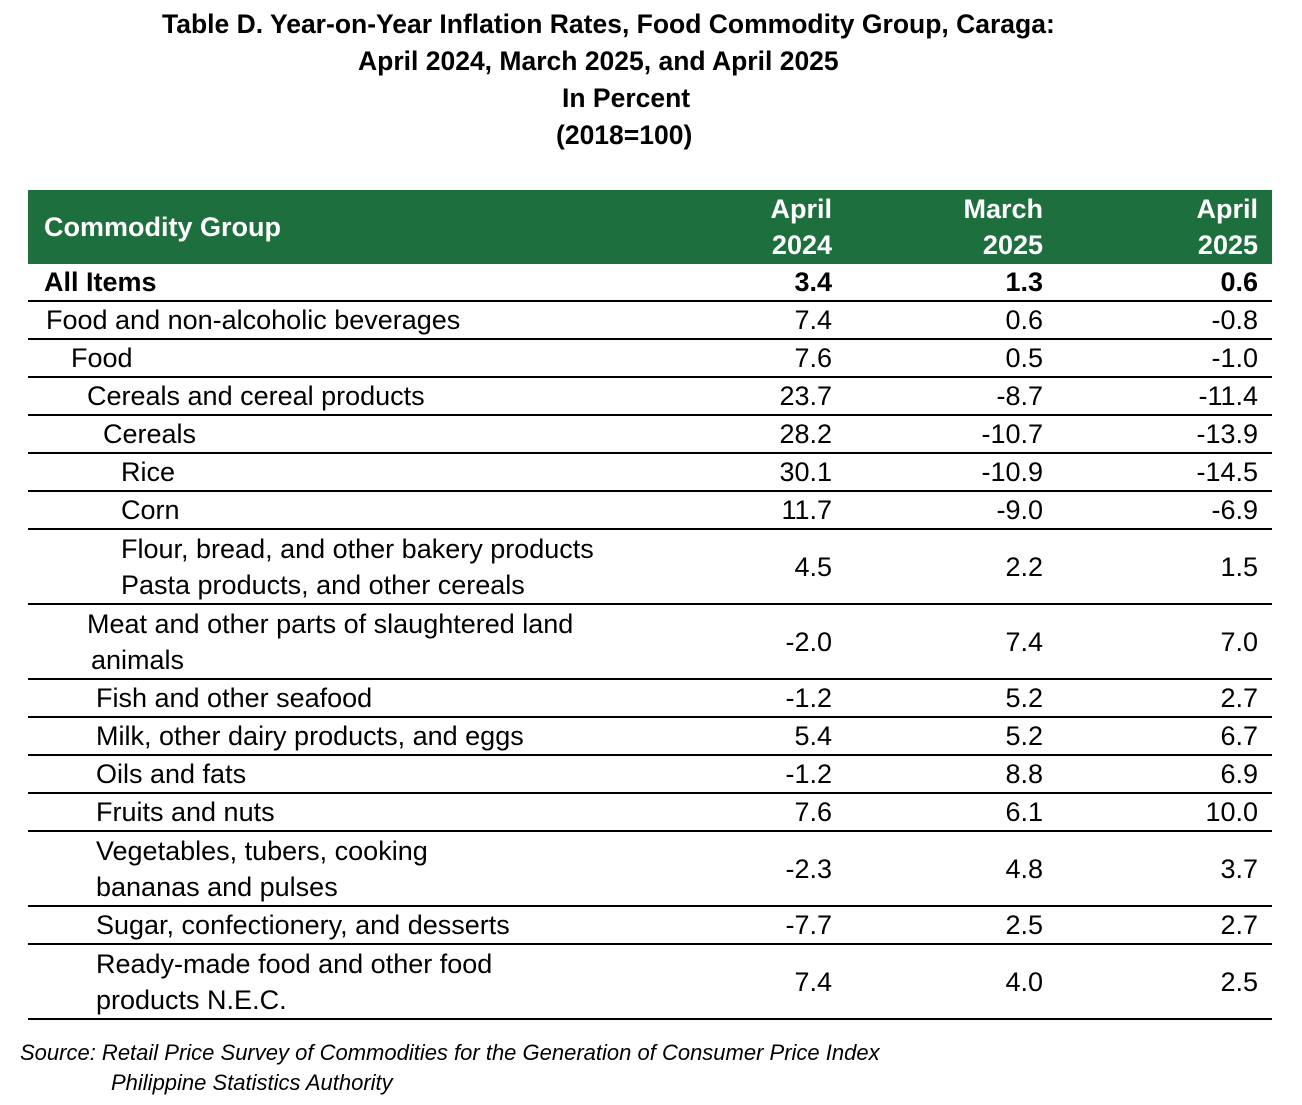 The image size is (1302, 1105). Describe the element at coordinates (364, 774) in the screenshot. I see `row-label: Oils and fats` at that location.